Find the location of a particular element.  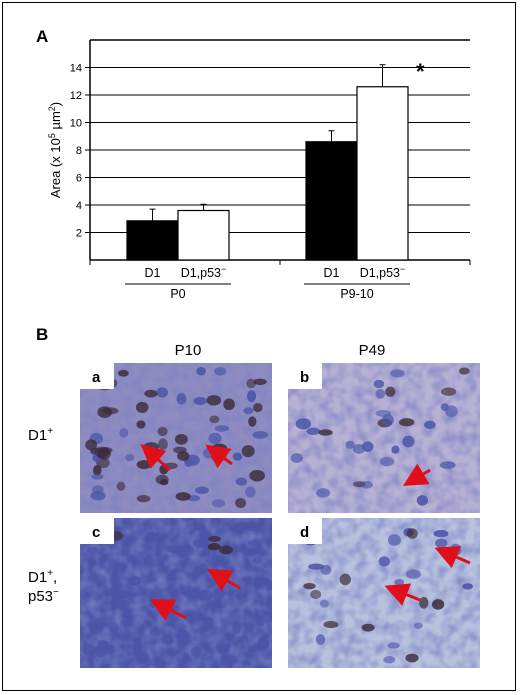

group-label: P0 is located at coordinates (177, 294).